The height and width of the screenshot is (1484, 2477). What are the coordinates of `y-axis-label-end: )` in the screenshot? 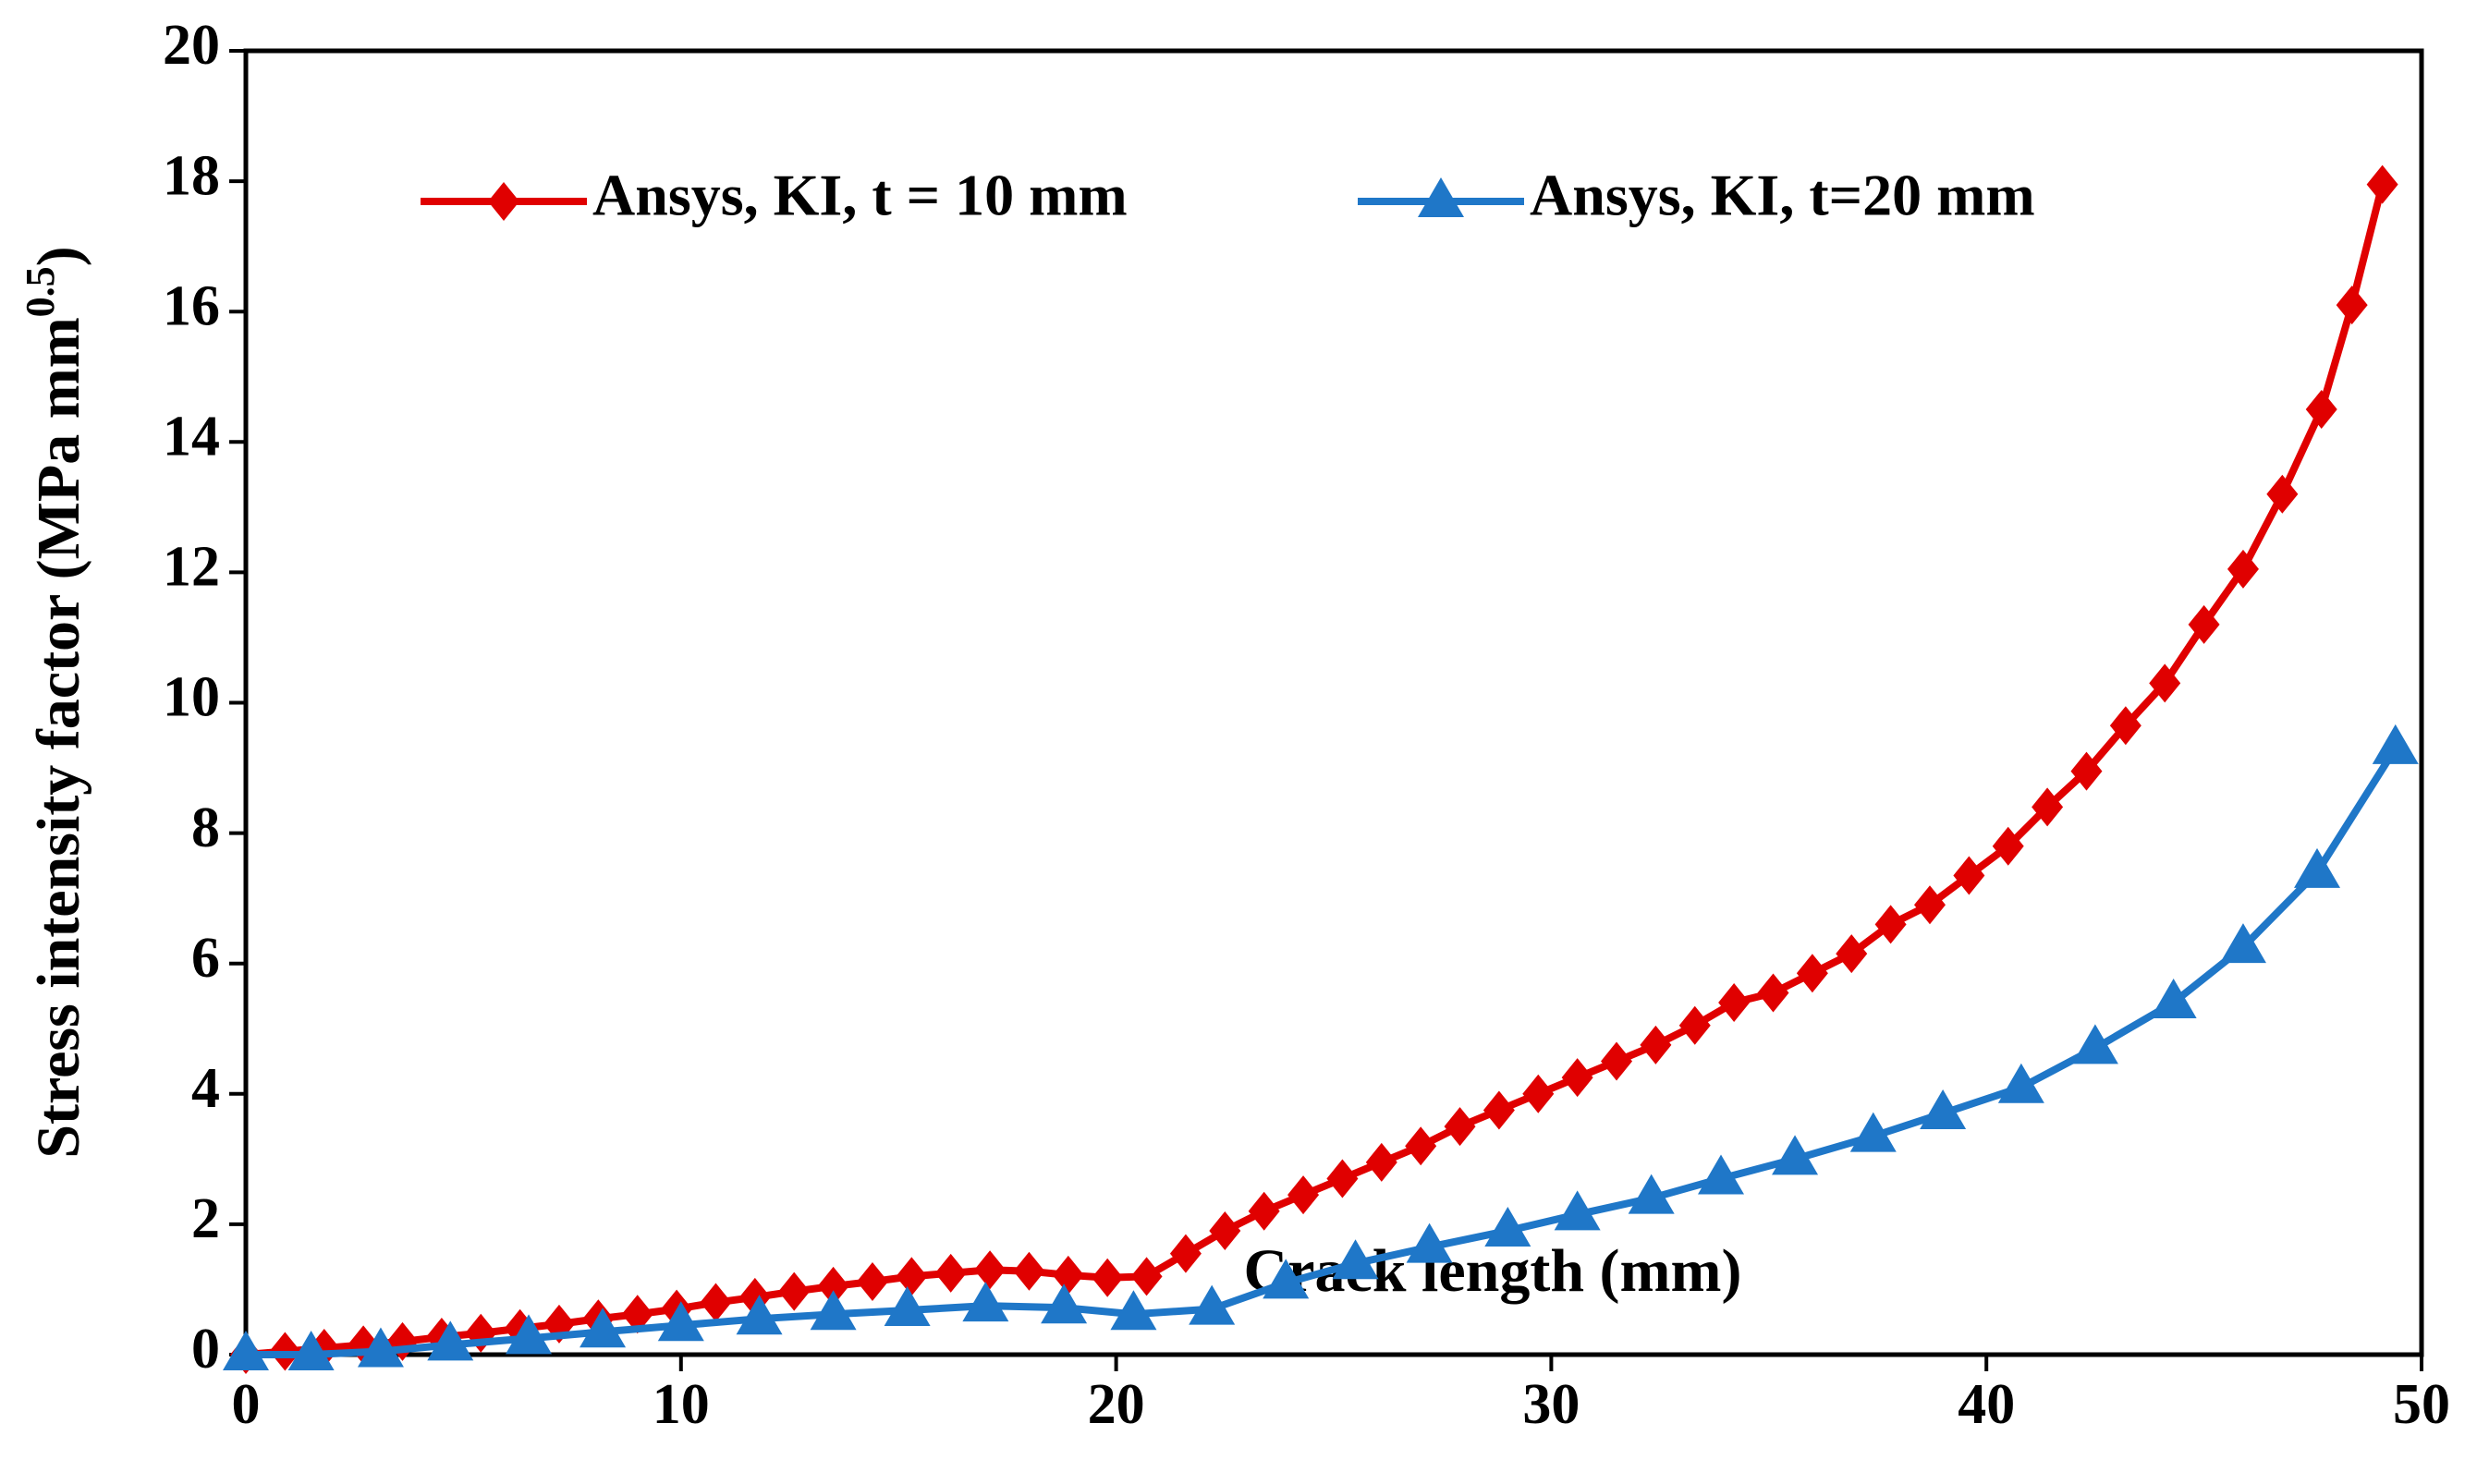 It's located at (58, 256).